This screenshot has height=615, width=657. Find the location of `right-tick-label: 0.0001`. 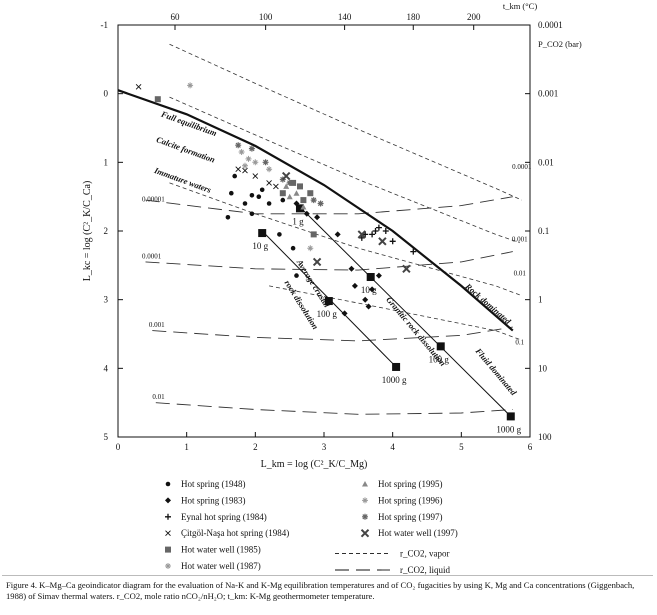

right-tick-label: 0.0001 is located at coordinates (550, 25).